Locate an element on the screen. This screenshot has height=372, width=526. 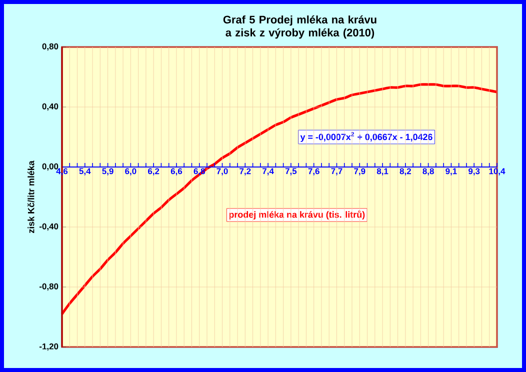
x-tick-label: 8,8 is located at coordinates (428, 172).